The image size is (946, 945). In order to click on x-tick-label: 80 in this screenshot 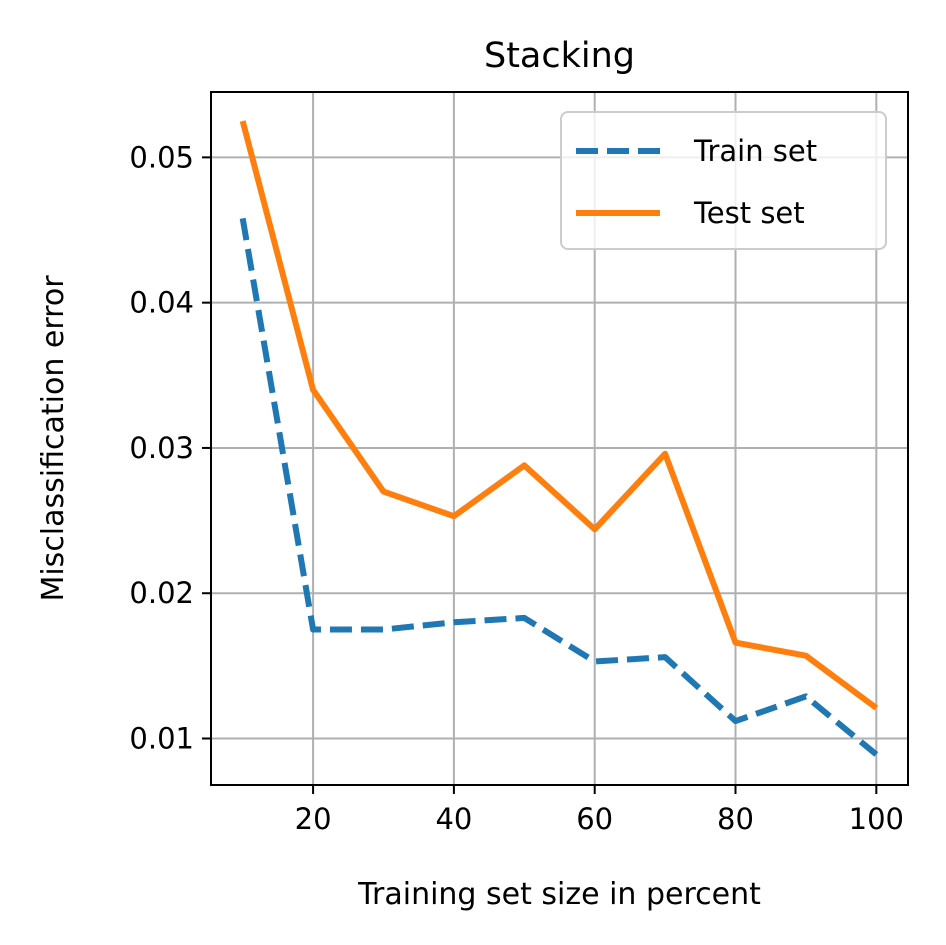, I will do `click(735, 819)`.